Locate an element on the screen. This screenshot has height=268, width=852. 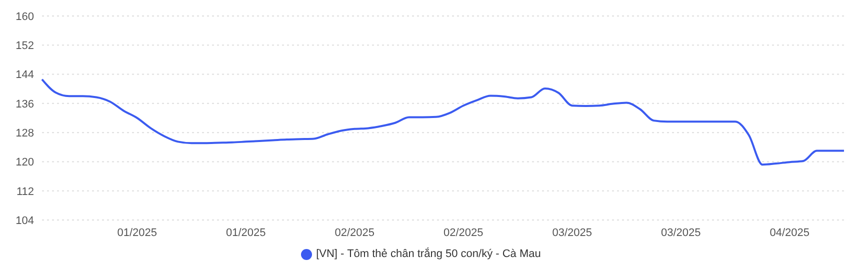
y-tick-label: 128 is located at coordinates (25, 133).